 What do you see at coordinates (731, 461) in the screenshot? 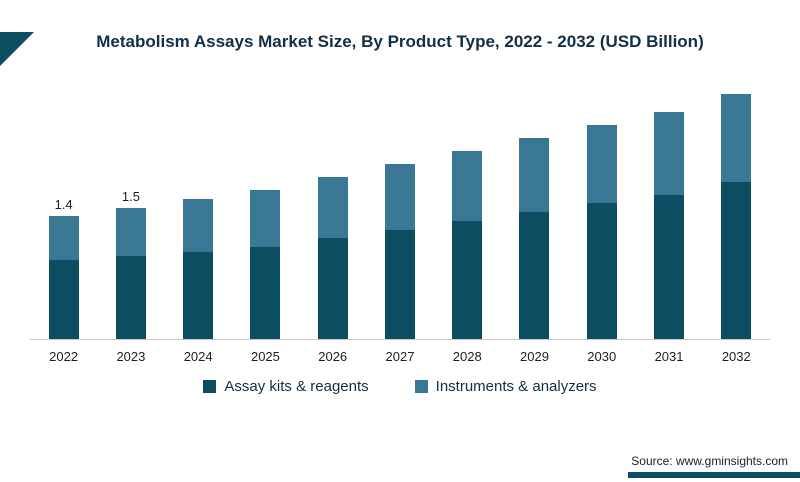
I see `source-text: www.gminsights.com` at bounding box center [731, 461].